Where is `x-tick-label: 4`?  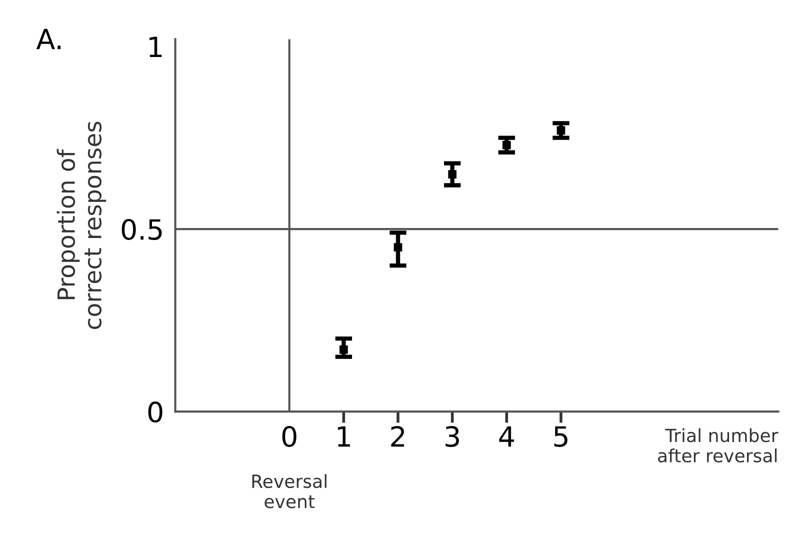
x-tick-label: 4 is located at coordinates (506, 436).